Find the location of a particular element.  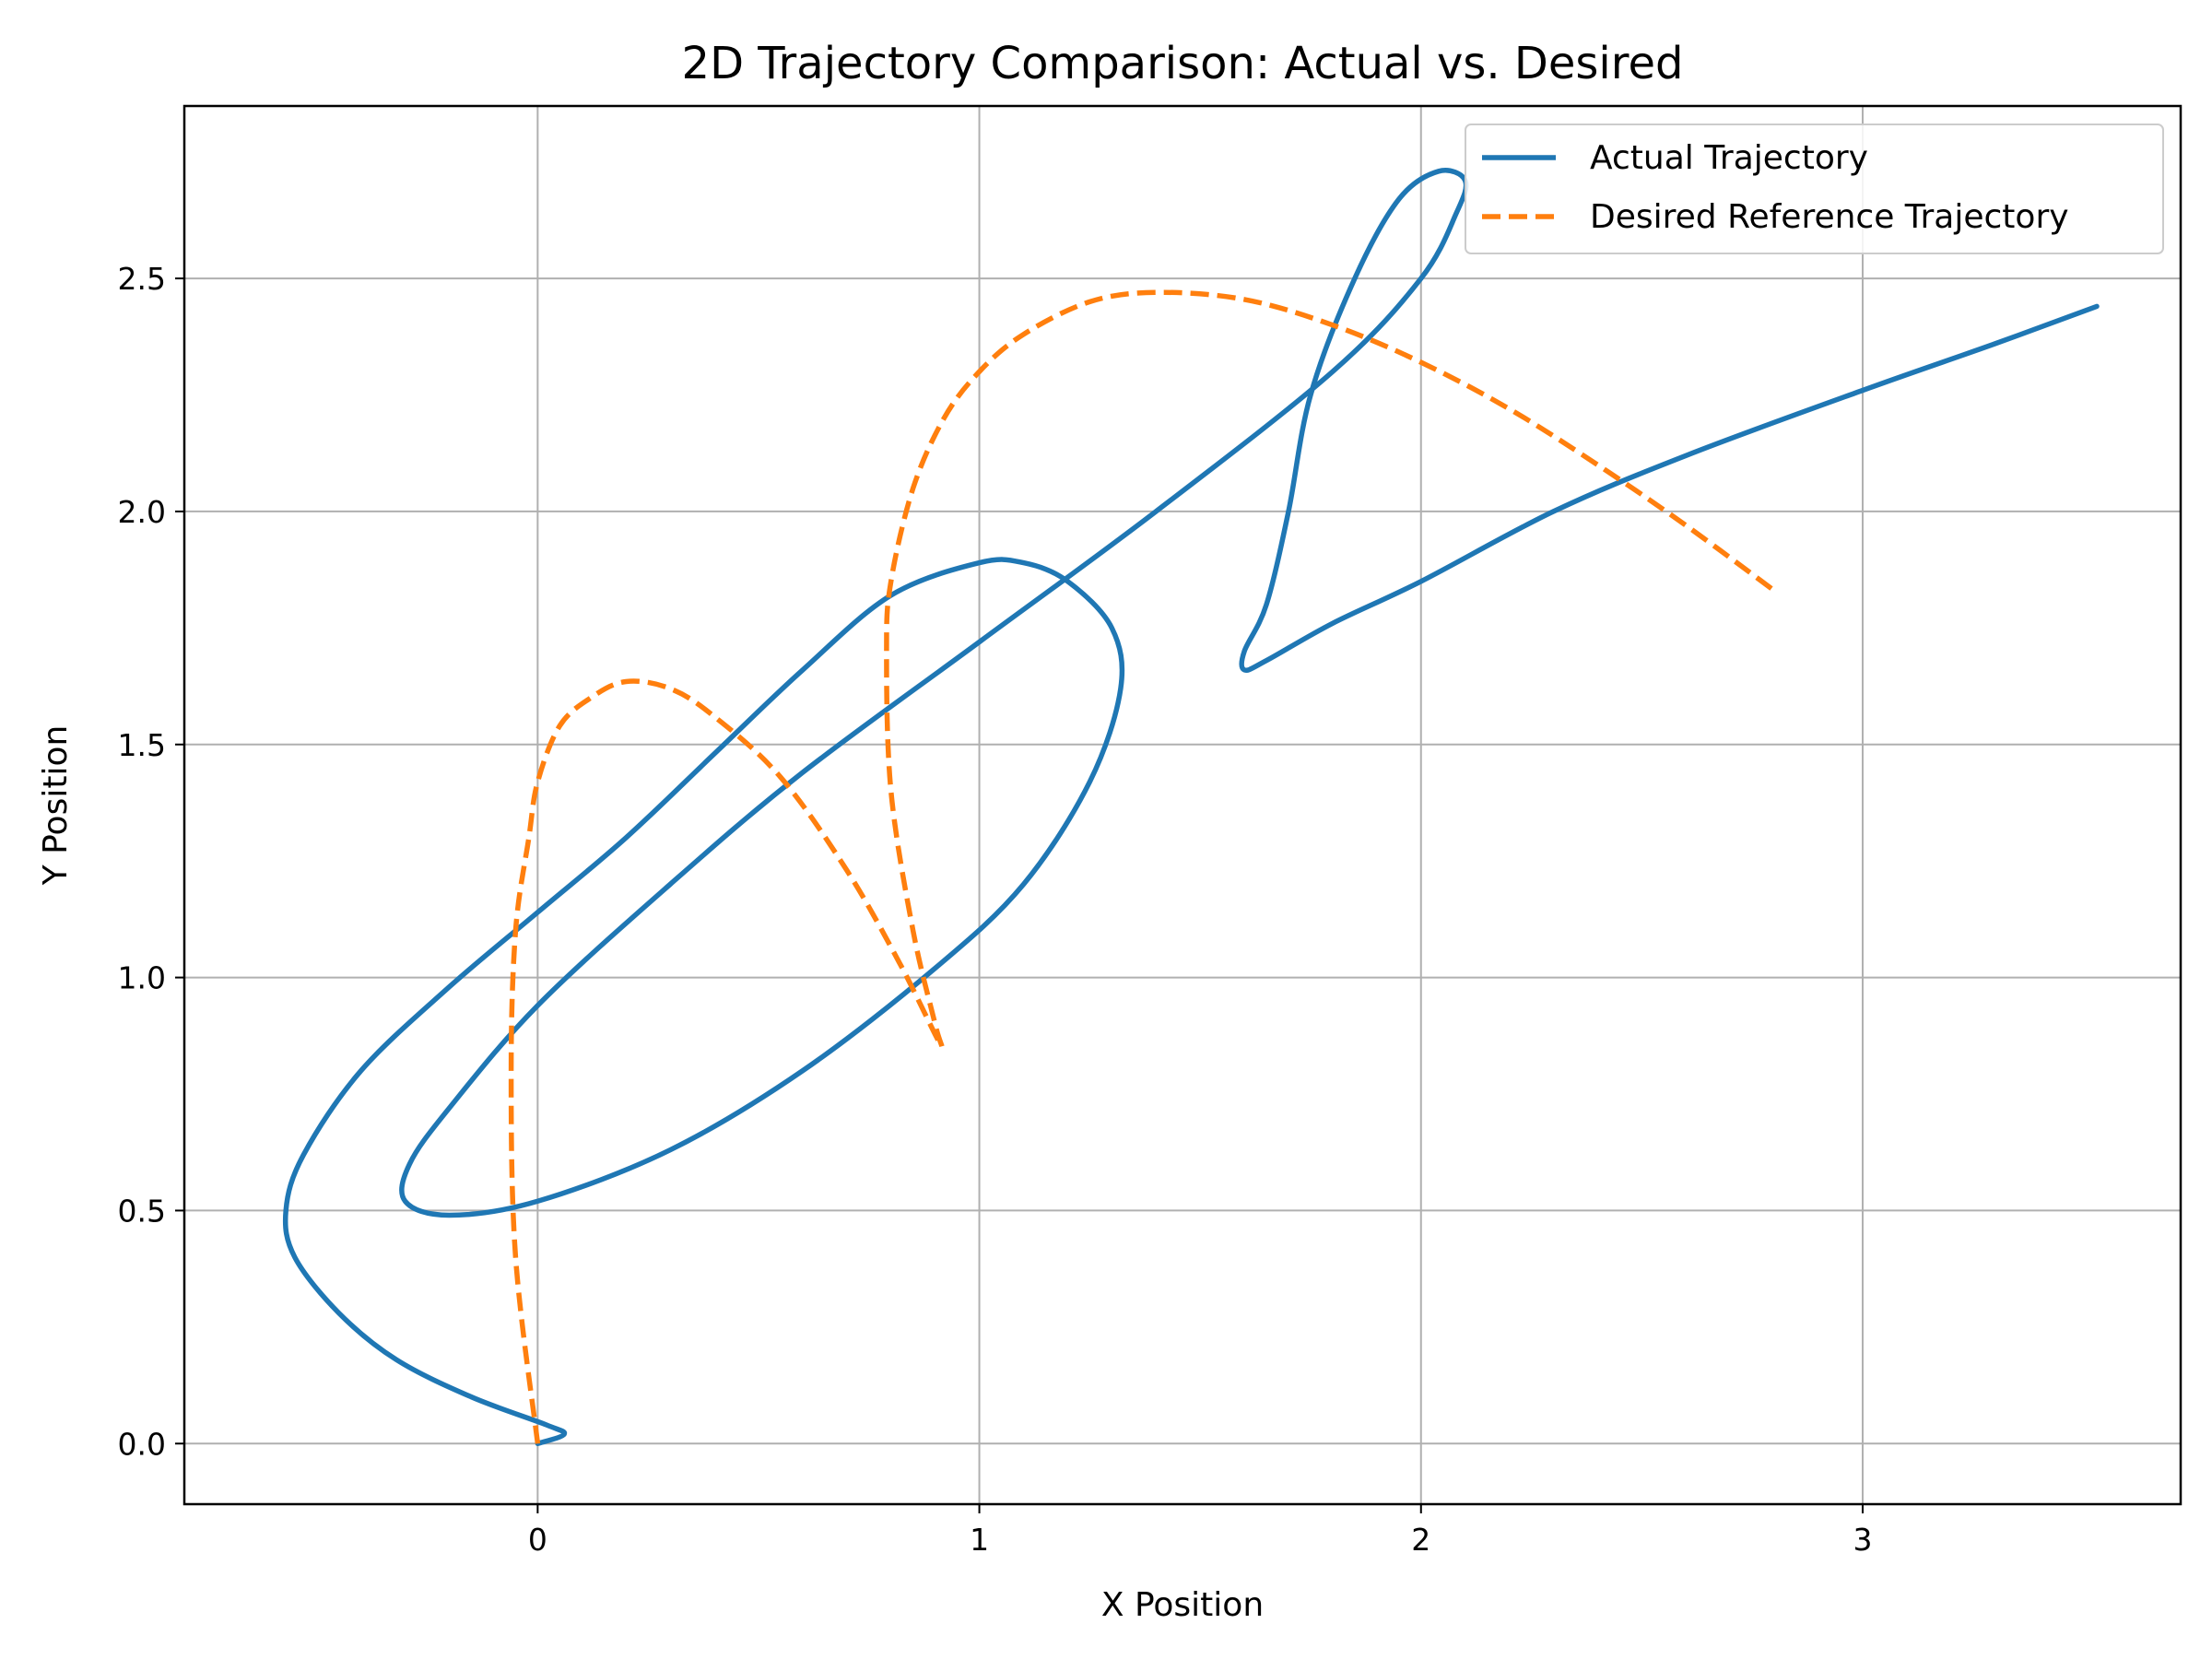

y-tick-label: 1.5 is located at coordinates (142, 745).